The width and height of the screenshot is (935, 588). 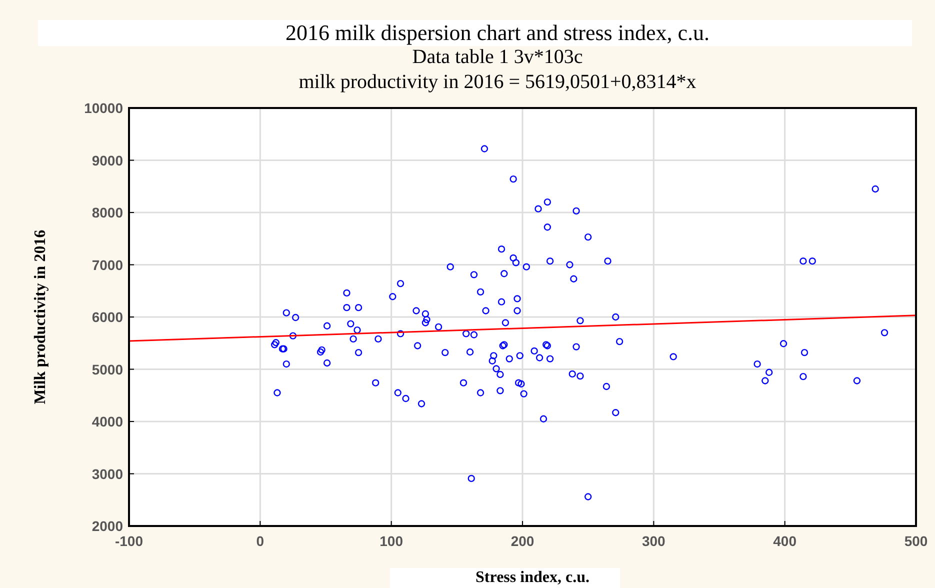 I want to click on y-tick-label: 9000, so click(x=108, y=160).